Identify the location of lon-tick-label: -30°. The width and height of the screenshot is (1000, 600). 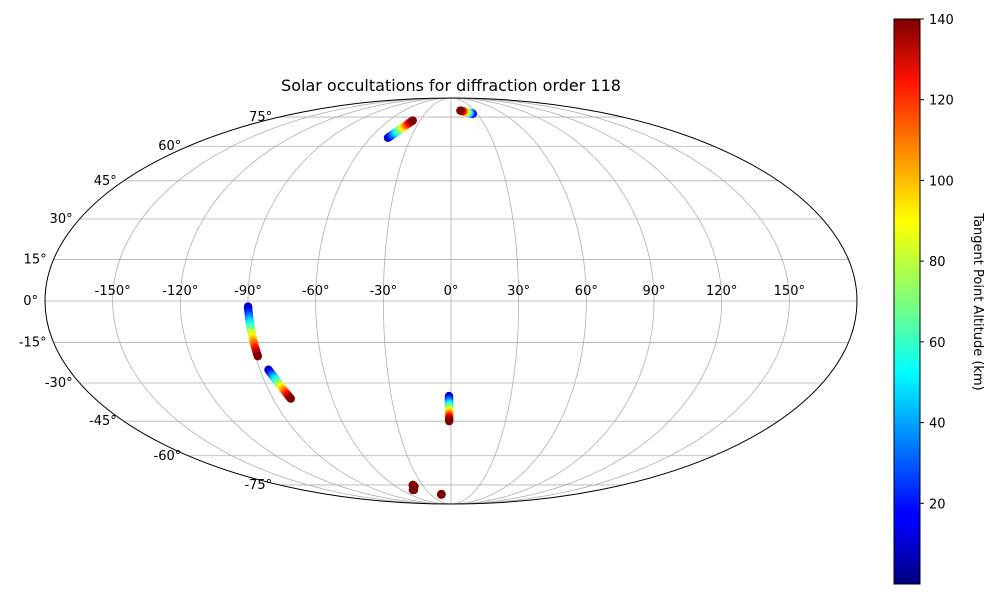
(383, 291).